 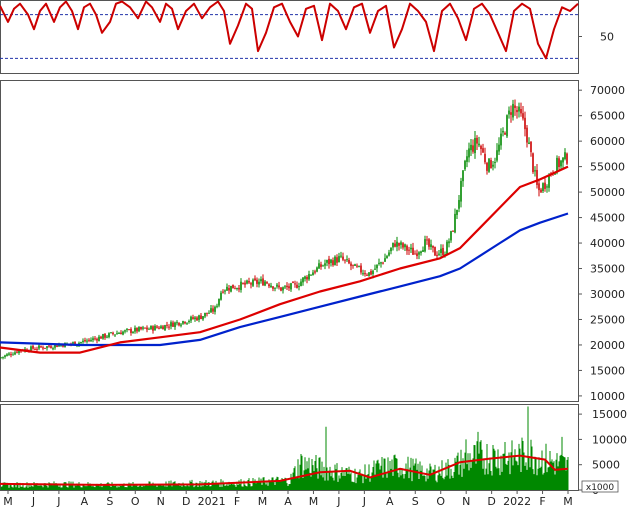 I want to click on volume-unit-label: x1000, so click(x=600, y=488).